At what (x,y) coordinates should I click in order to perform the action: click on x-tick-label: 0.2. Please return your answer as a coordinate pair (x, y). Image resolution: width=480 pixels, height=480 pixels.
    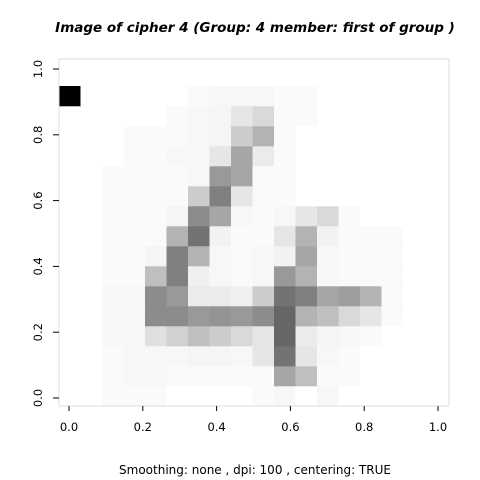
    Looking at the image, I should click on (143, 427).